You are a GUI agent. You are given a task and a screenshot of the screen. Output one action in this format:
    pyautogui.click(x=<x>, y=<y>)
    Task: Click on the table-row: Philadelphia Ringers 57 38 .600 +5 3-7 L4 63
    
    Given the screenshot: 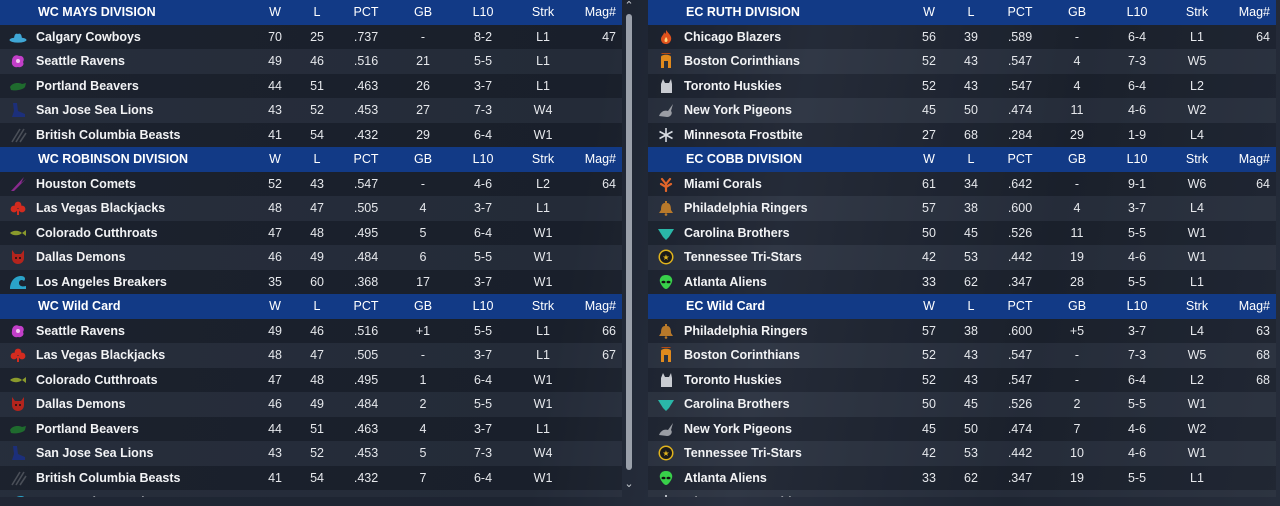 What is the action you would take?
    pyautogui.click(x=962, y=330)
    